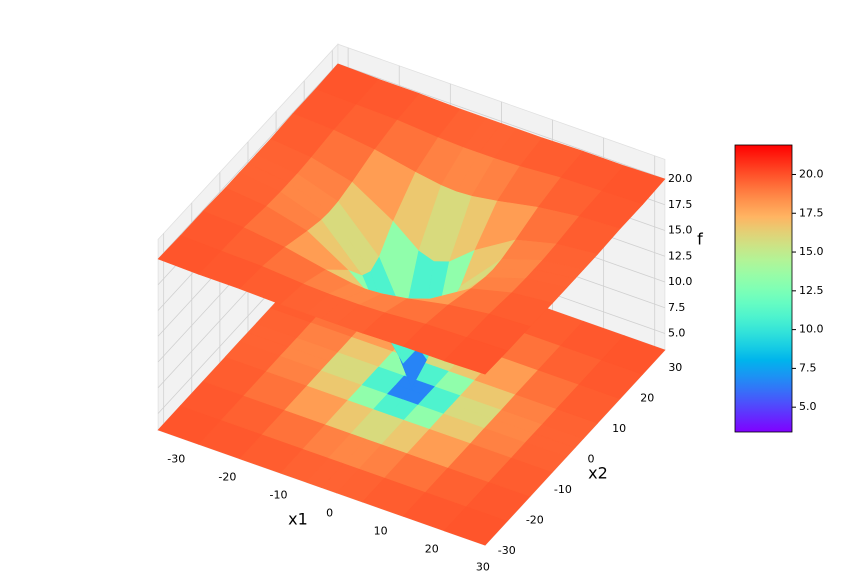  What do you see at coordinates (507, 550) in the screenshot?
I see `y-tick-label: -30` at bounding box center [507, 550].